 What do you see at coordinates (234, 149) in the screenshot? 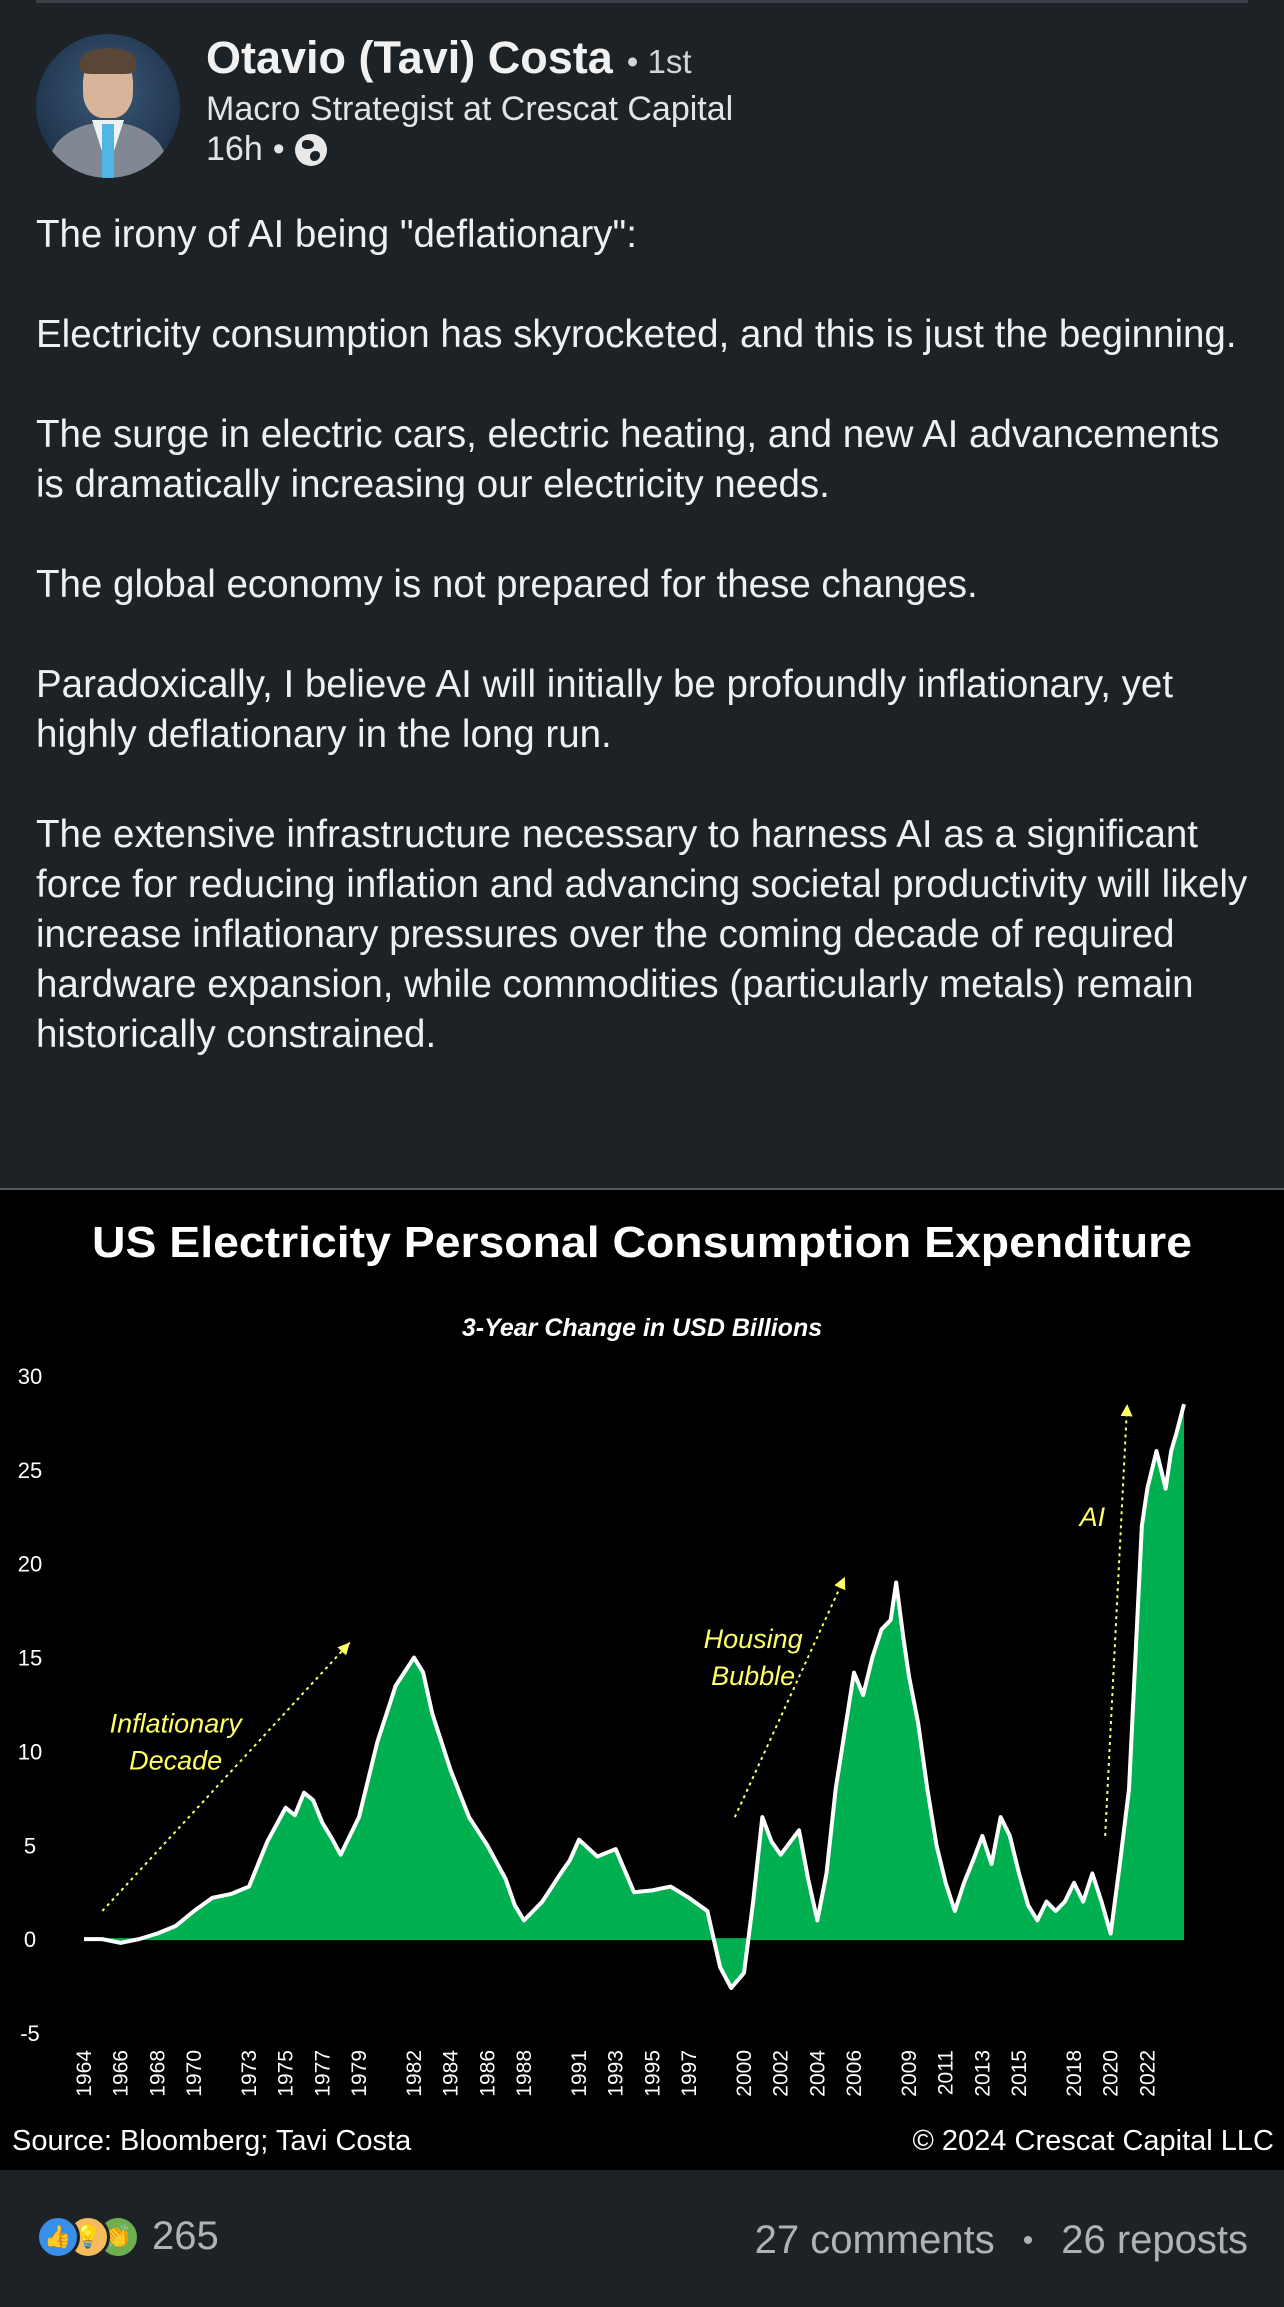
I see `post-time: 16h` at bounding box center [234, 149].